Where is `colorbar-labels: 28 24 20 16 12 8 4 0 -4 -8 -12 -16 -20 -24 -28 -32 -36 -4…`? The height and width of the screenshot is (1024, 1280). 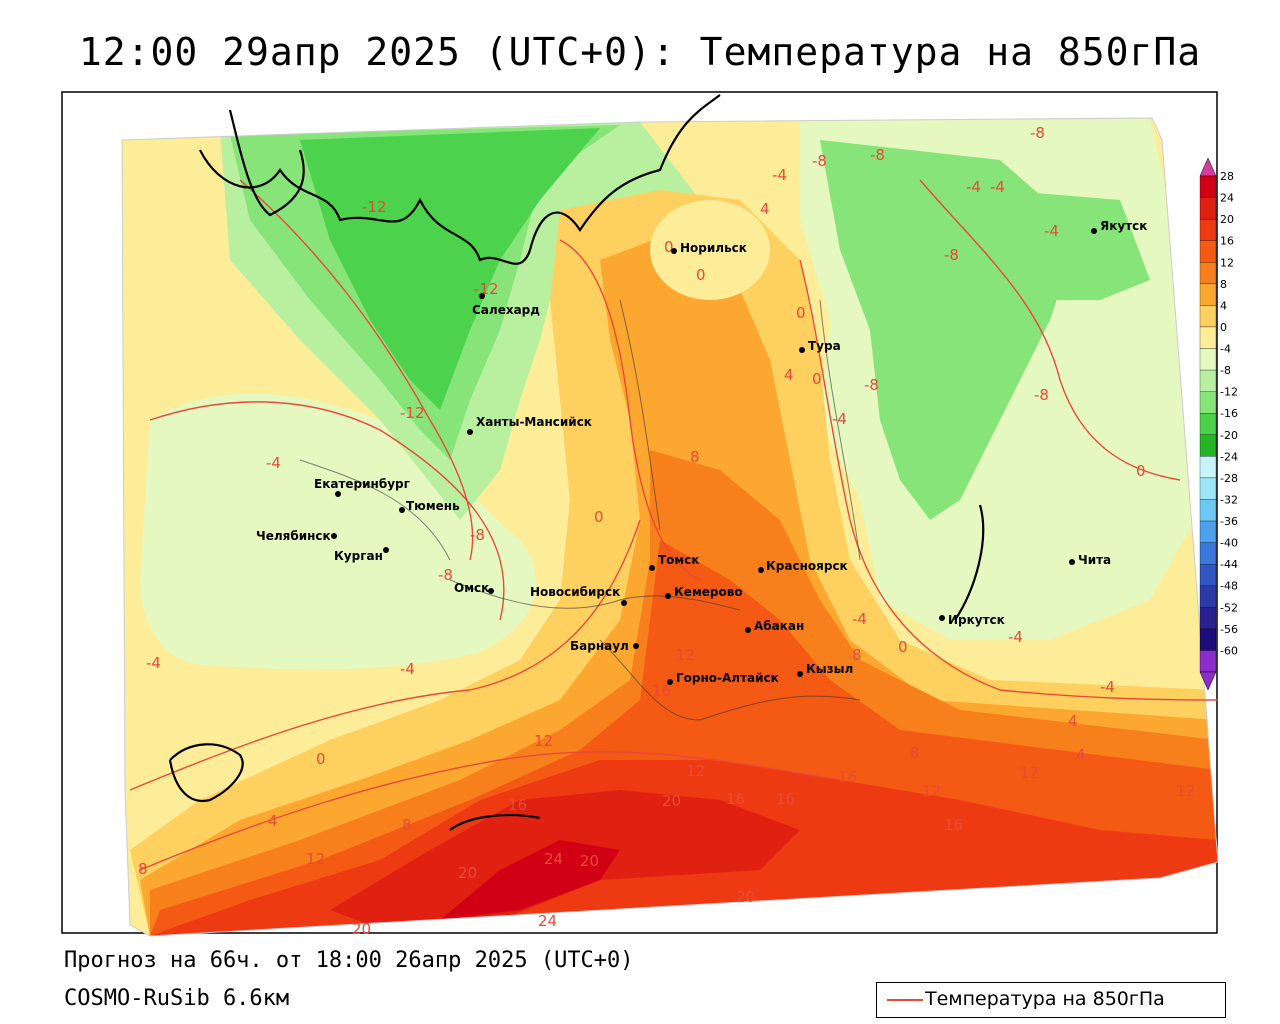 colorbar-labels: 28 24 20 16 12 8 4 0 -4 -8 -12 -16 -20 -24 -28 -32 -36 -4… is located at coordinates (1229, 413).